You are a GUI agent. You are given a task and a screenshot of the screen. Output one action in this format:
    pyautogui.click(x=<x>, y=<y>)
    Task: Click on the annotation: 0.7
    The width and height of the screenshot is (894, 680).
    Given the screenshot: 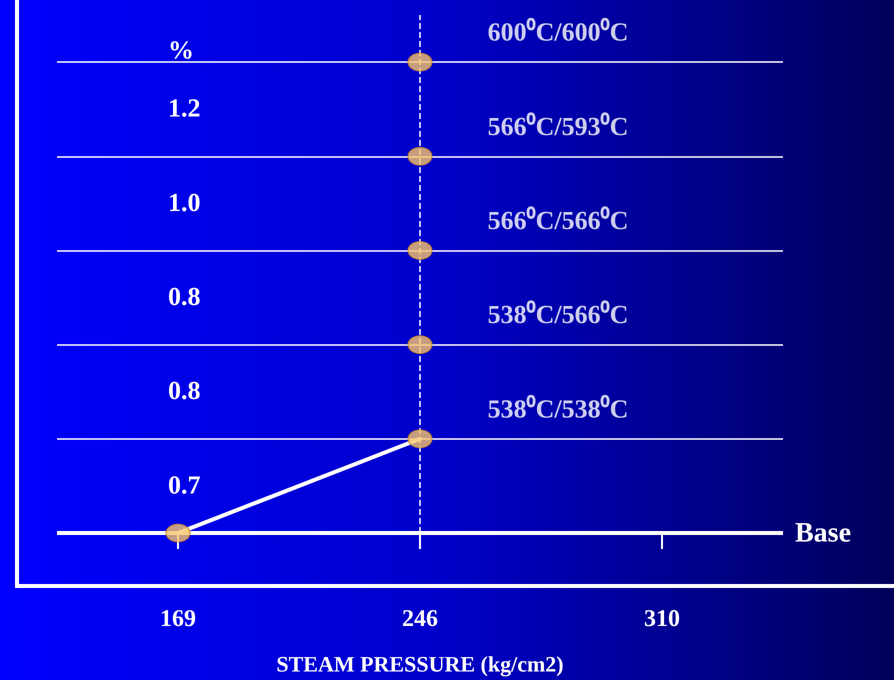 What is the action you would take?
    pyautogui.click(x=184, y=485)
    